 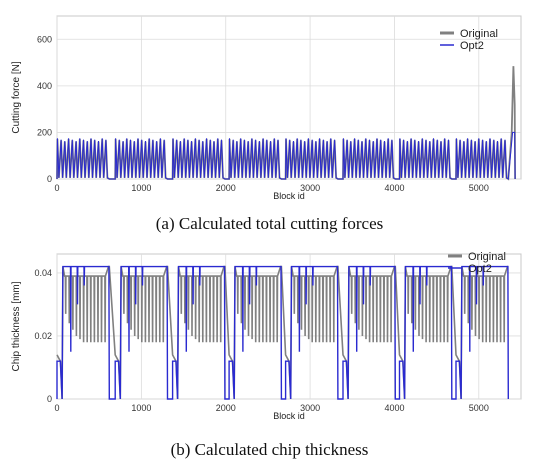 I want to click on y-tick-label: 0.02, so click(x=43, y=336).